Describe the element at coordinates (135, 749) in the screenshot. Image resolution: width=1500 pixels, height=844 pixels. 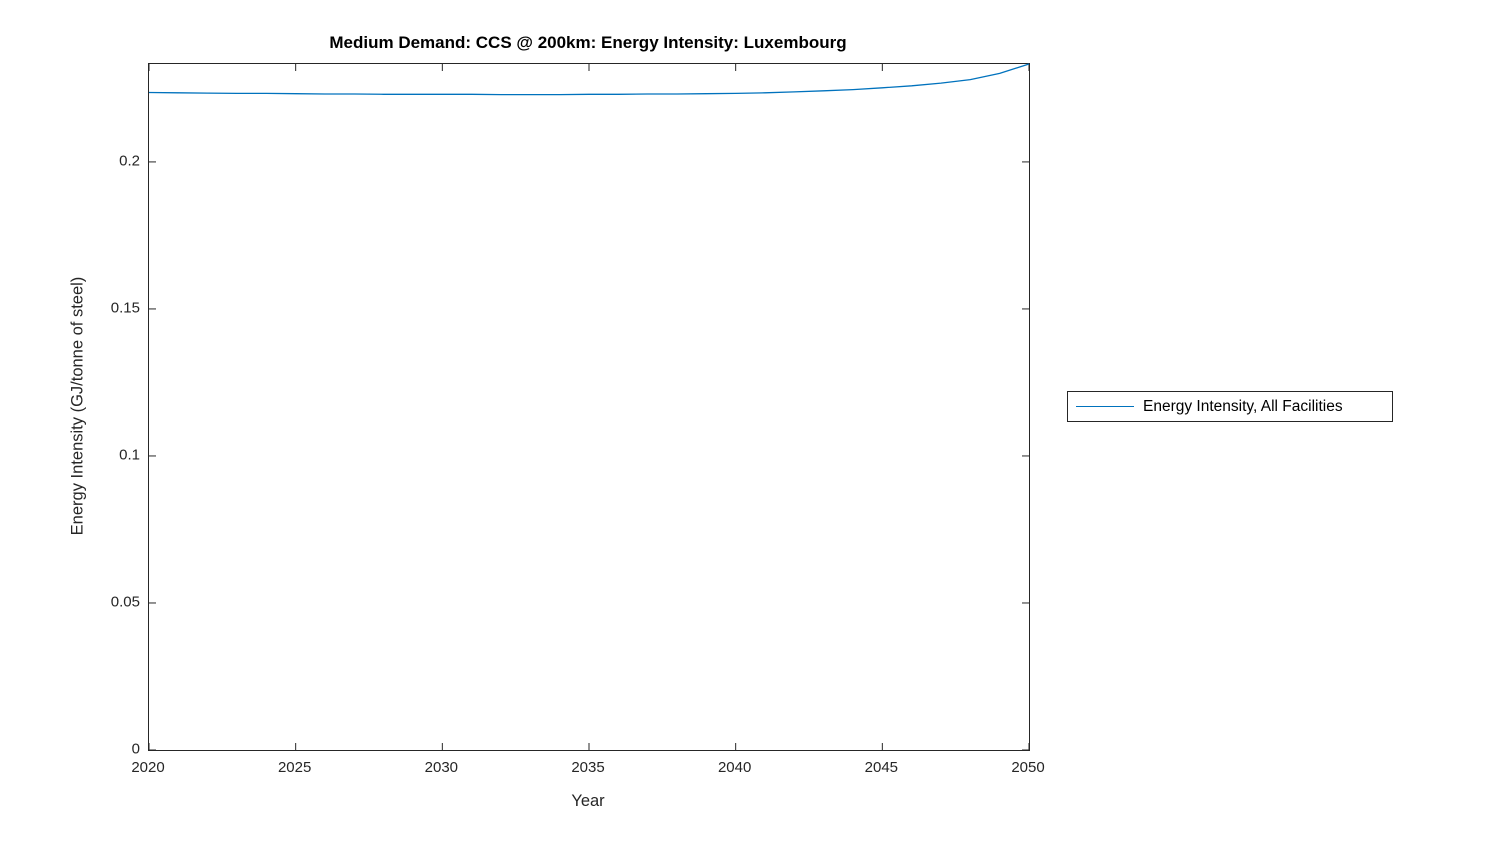
I see `y-tick-label: 0` at that location.